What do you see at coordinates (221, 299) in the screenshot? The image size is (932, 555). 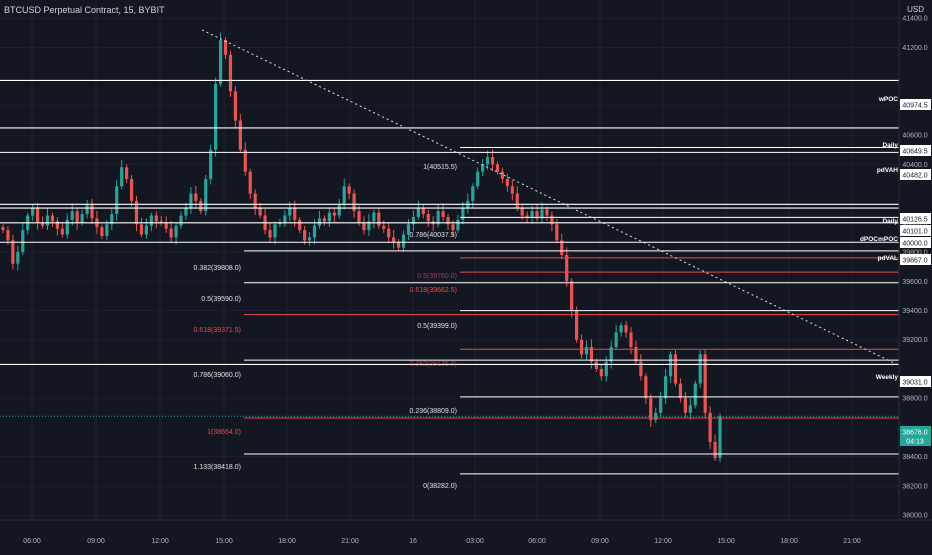 I see `fib-left-05: 0.5(39590.0)` at bounding box center [221, 299].